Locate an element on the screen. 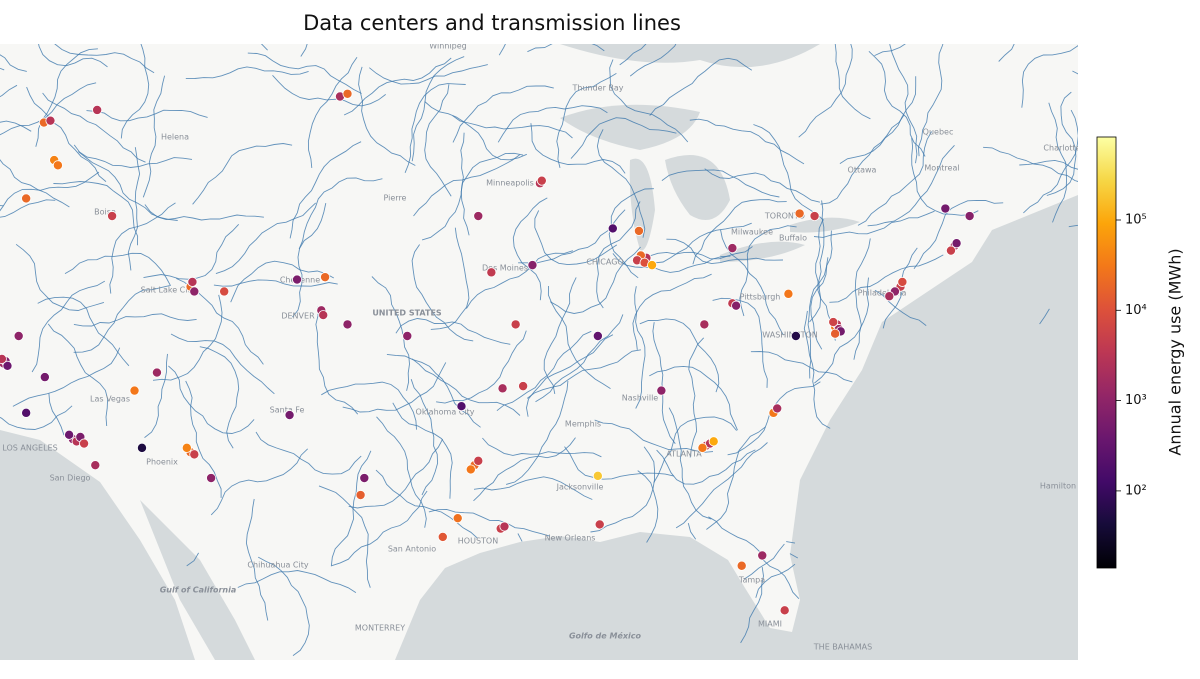 This screenshot has height=679, width=1200. place-label: Quebec is located at coordinates (938, 132).